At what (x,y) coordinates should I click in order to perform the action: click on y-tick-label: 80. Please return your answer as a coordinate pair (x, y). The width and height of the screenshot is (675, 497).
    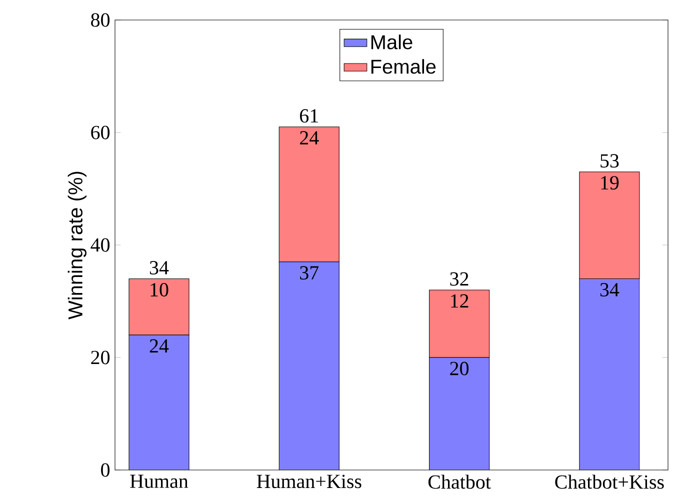
    Looking at the image, I should click on (100, 20).